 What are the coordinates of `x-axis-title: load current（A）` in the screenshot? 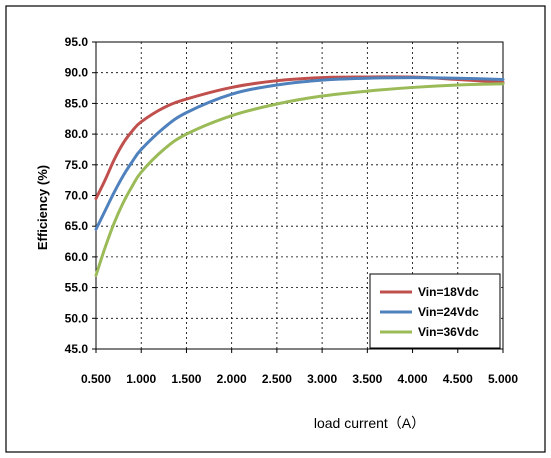 It's located at (369, 423).